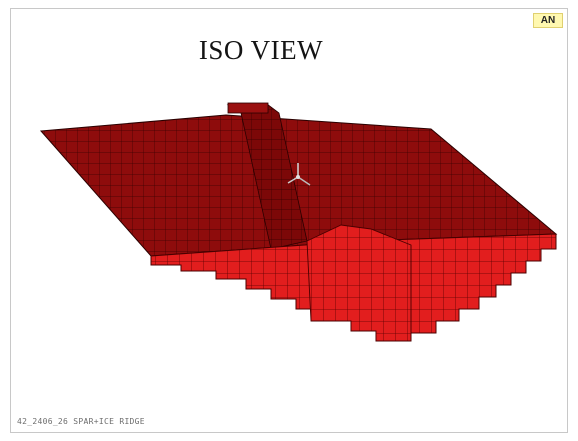 The image size is (578, 441). I want to click on ridge-cap, so click(248, 108).